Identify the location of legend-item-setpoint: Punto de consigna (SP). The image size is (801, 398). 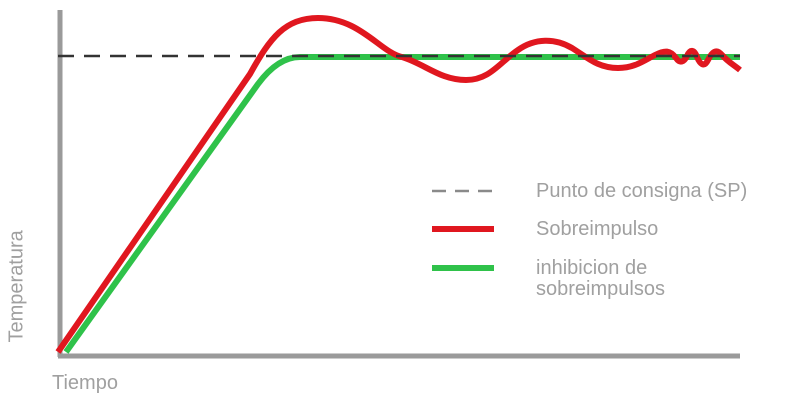
(616, 191).